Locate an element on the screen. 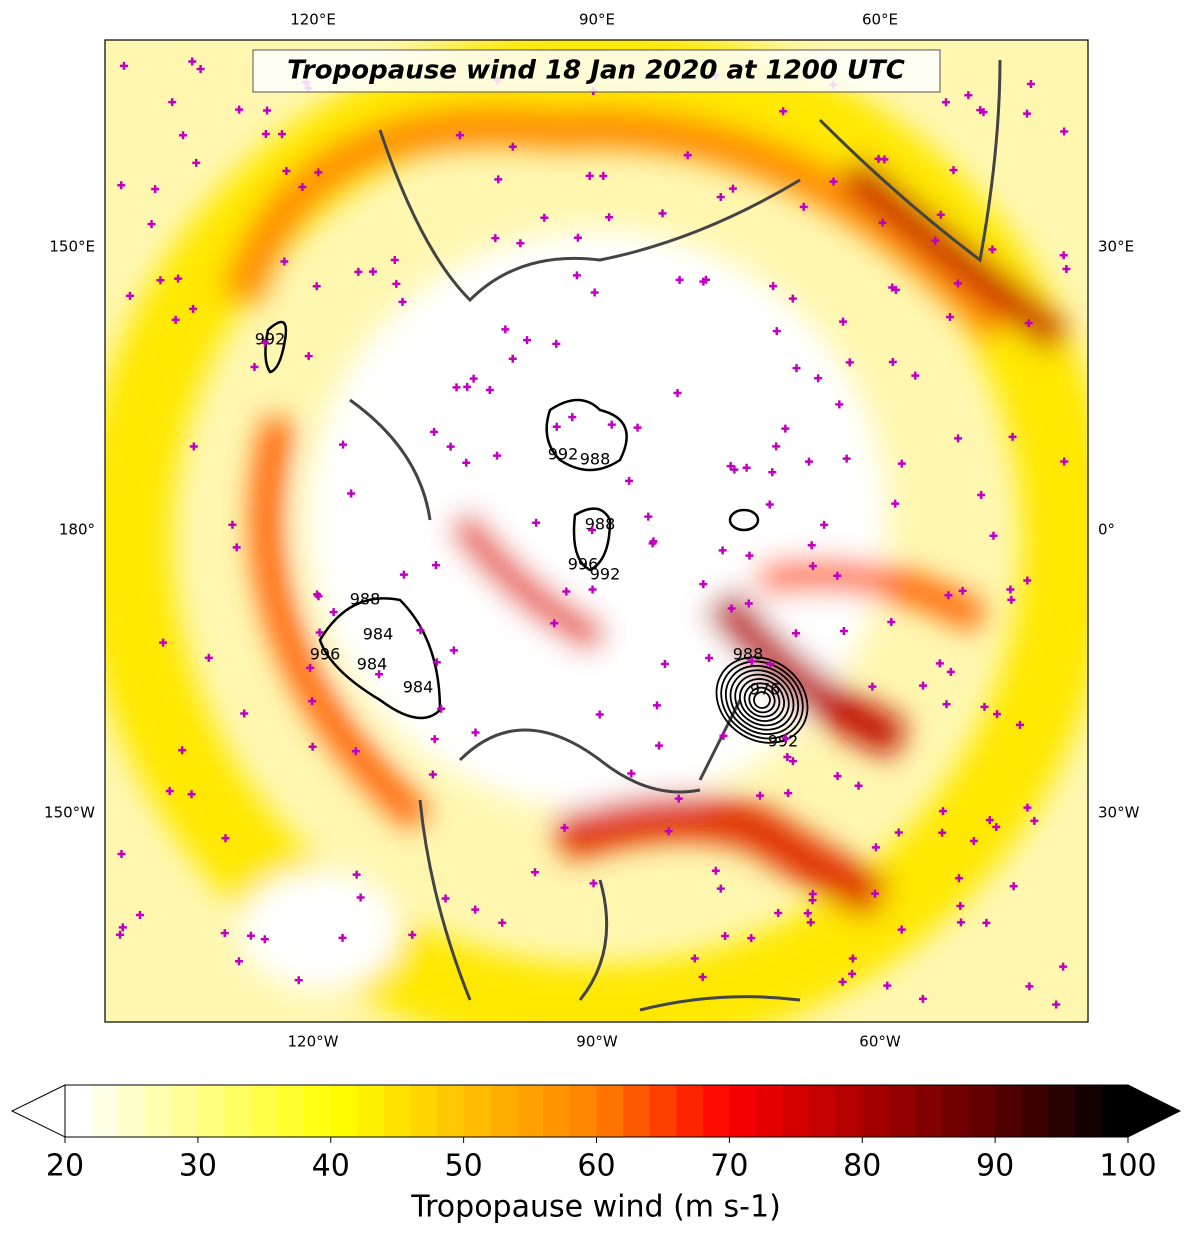  colorbar-tick-label: 50 is located at coordinates (464, 1166).